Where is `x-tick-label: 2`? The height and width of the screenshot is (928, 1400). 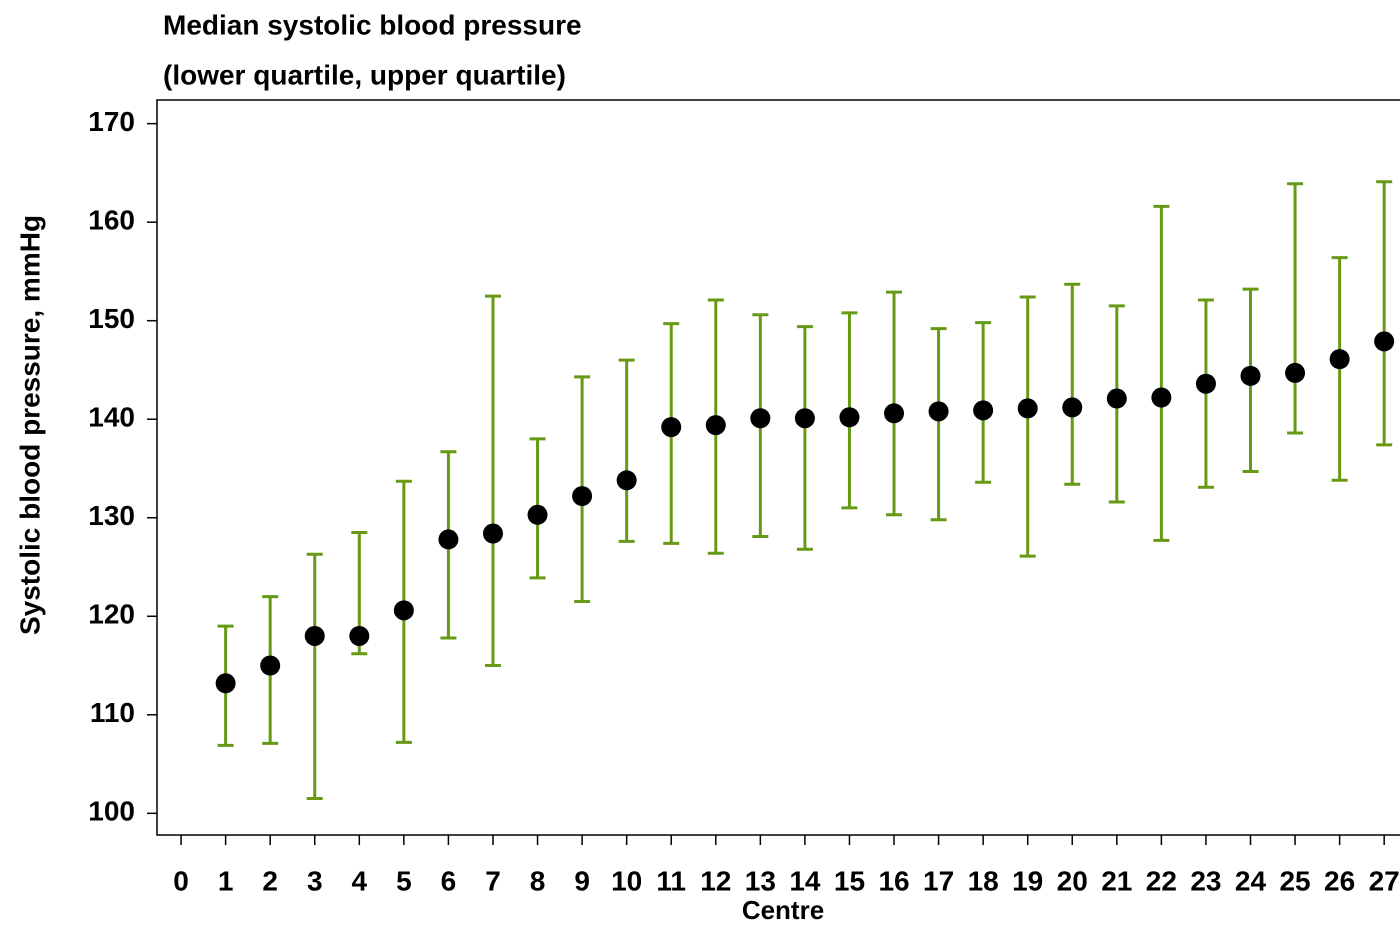 x-tick-label: 2 is located at coordinates (270, 880).